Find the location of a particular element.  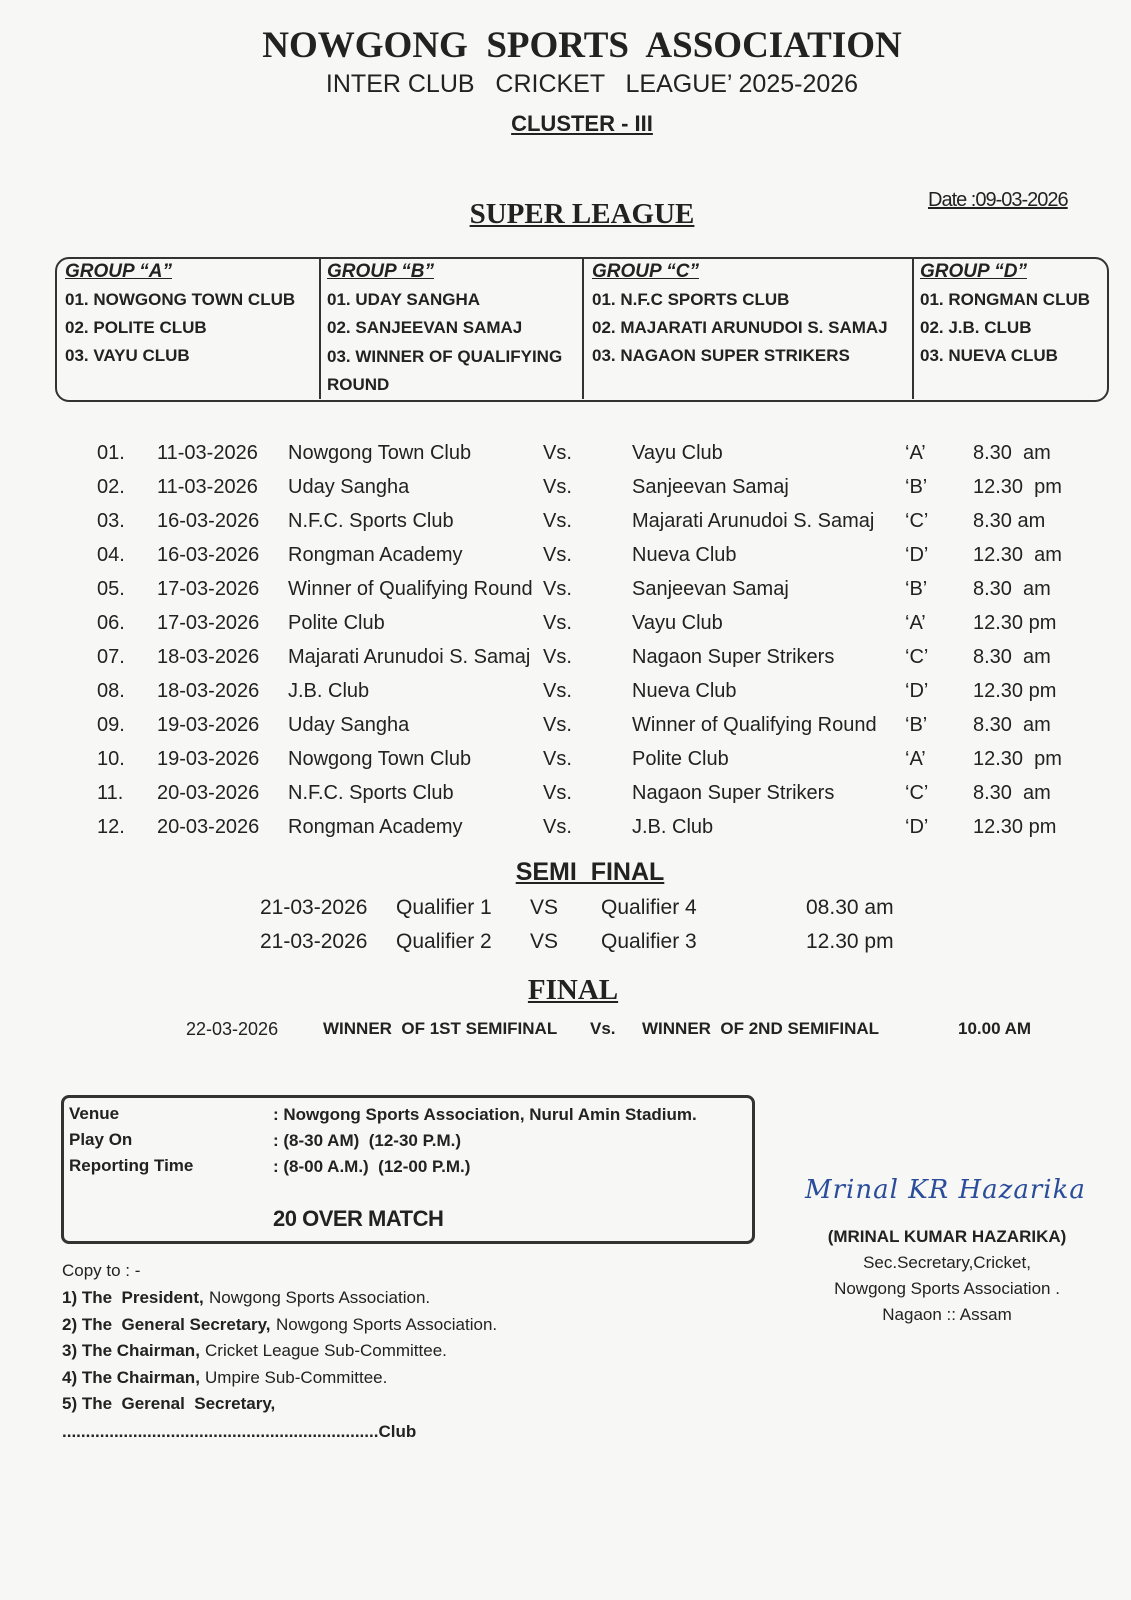

group-name: GROUP “D” is located at coordinates (973, 271).